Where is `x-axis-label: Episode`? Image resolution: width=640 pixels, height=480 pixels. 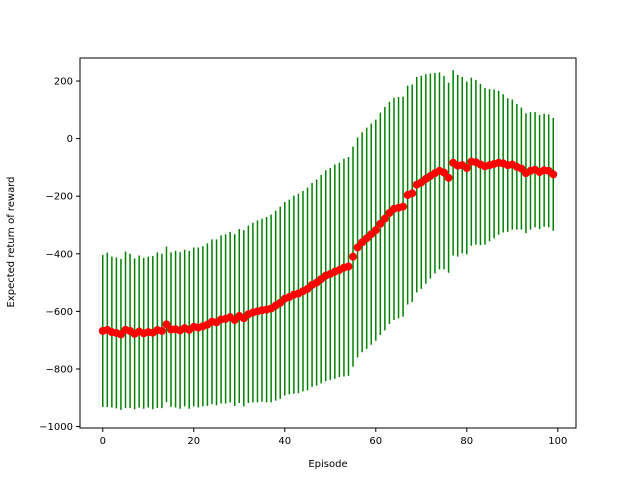
x-axis-label: Episode is located at coordinates (327, 464).